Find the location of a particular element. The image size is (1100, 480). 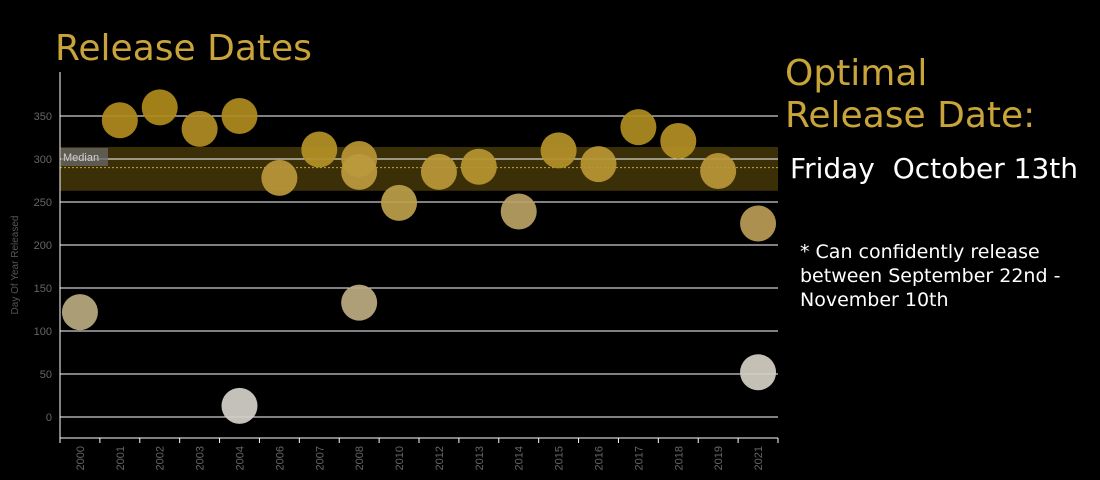

median-label: Median is located at coordinates (81, 158).